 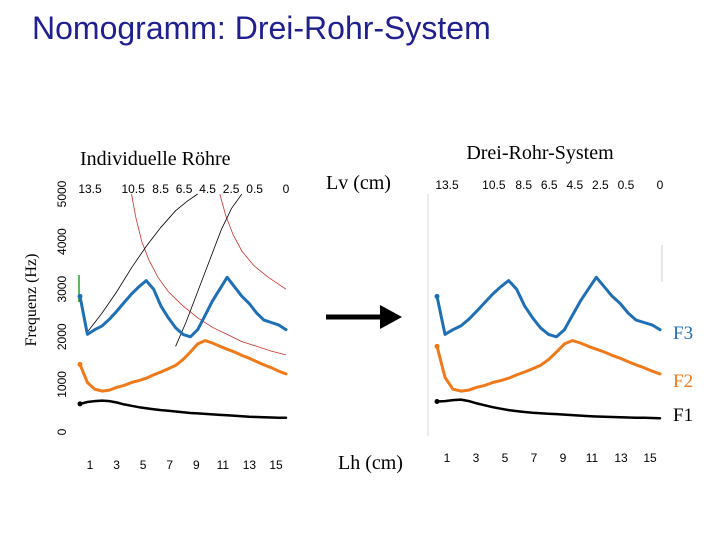 What do you see at coordinates (370, 463) in the screenshot?
I see `lh-label: Lh (cm)` at bounding box center [370, 463].